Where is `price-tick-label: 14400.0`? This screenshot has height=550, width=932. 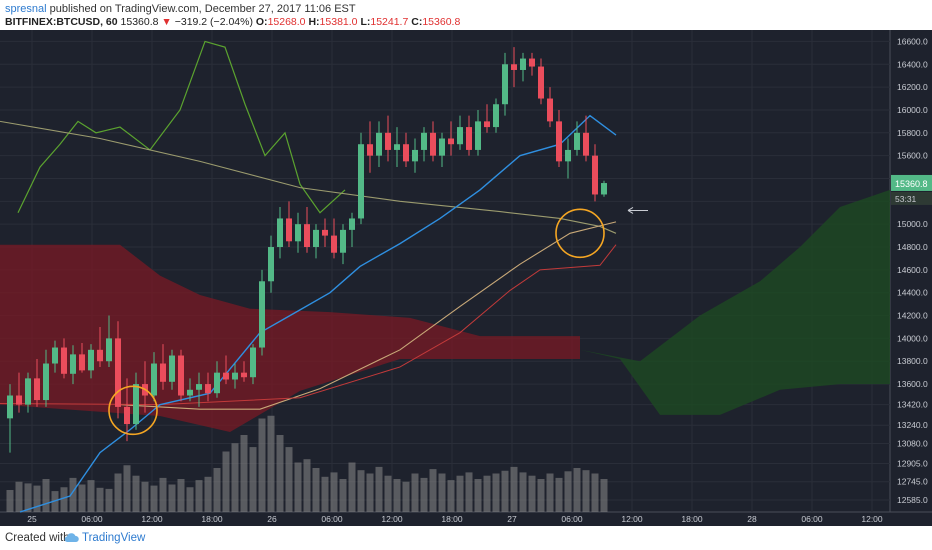 price-tick-label: 14400.0 is located at coordinates (912, 293).